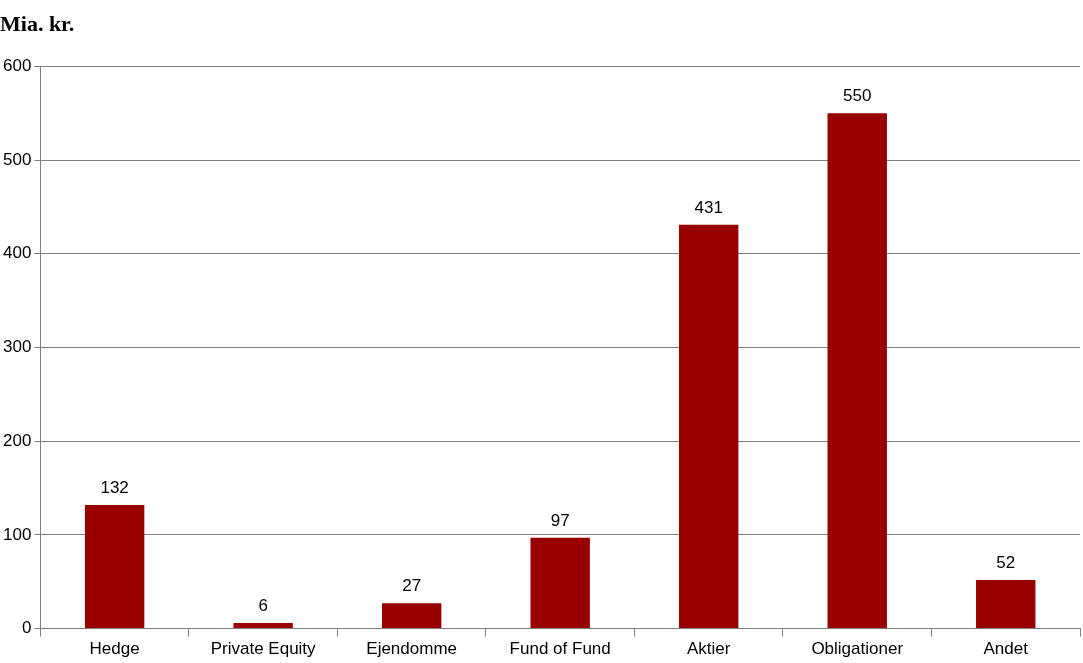 The height and width of the screenshot is (663, 1083). What do you see at coordinates (857, 96) in the screenshot?
I see `data-label: 550` at bounding box center [857, 96].